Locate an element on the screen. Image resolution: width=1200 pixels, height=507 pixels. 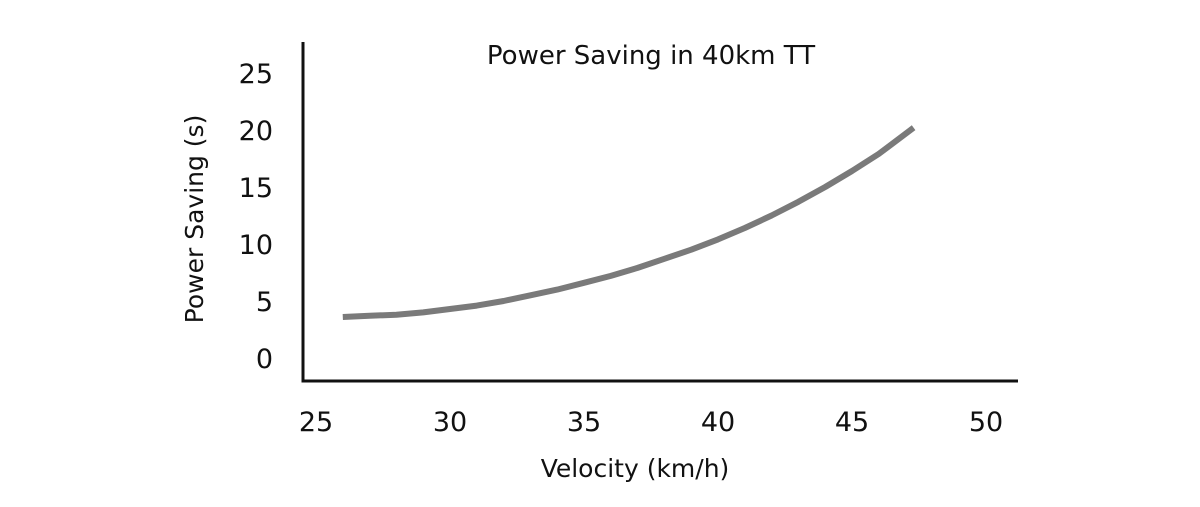
y-tick-label: 10 is located at coordinates (256, 245).